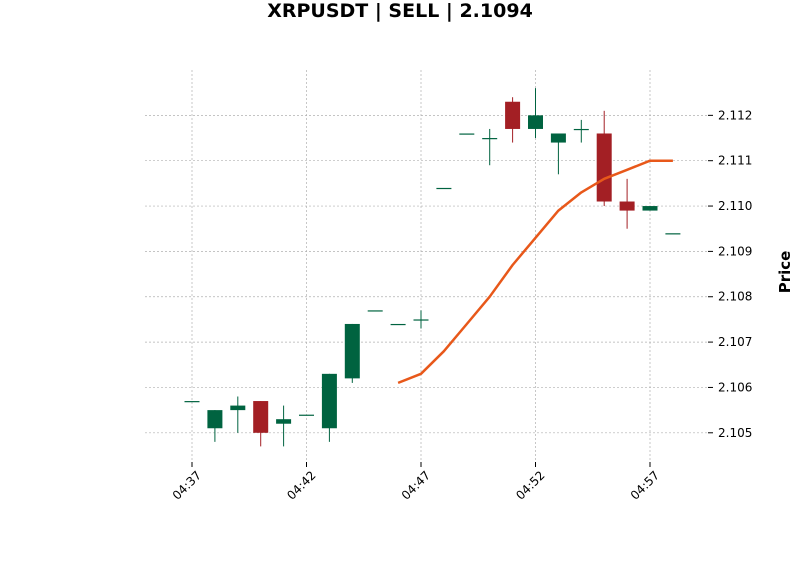 The image size is (800, 575). I want to click on y-tick-label: 2.107, so click(735, 342).